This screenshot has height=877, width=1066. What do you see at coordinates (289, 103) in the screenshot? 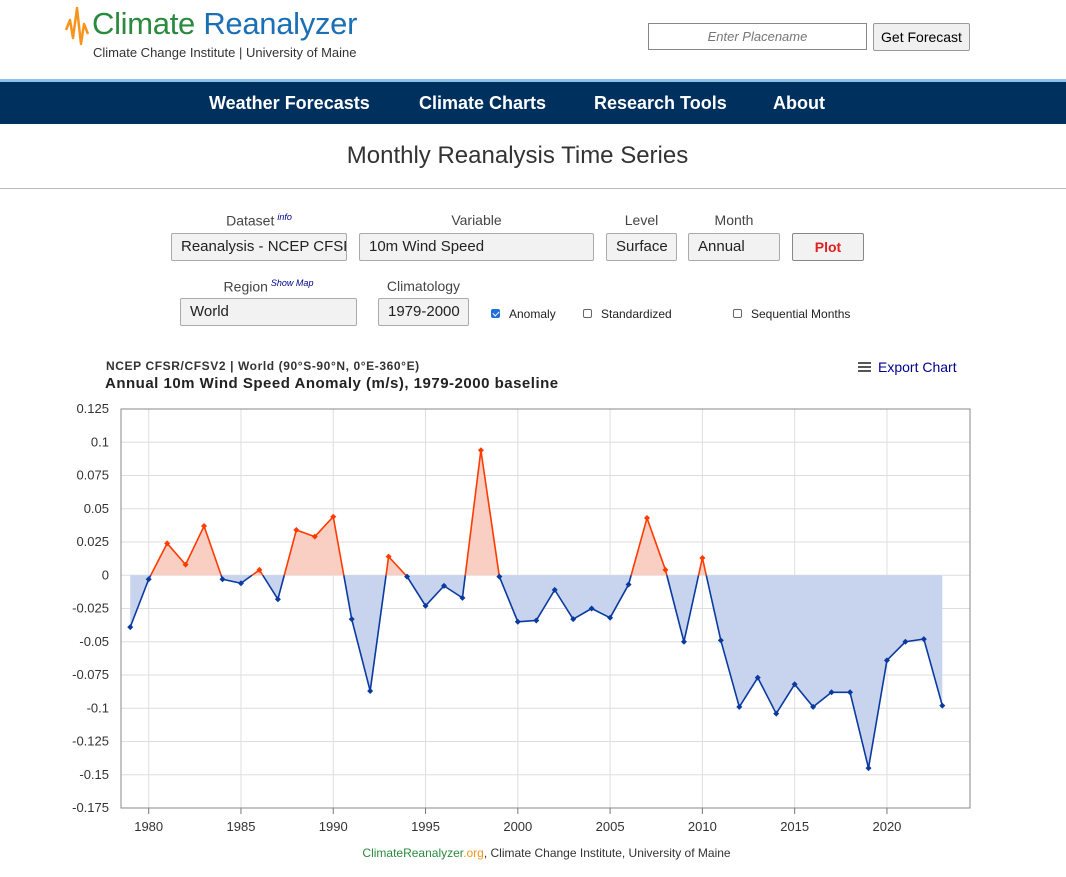
I see `nav-weather-forecasts: Weather Forecasts` at bounding box center [289, 103].